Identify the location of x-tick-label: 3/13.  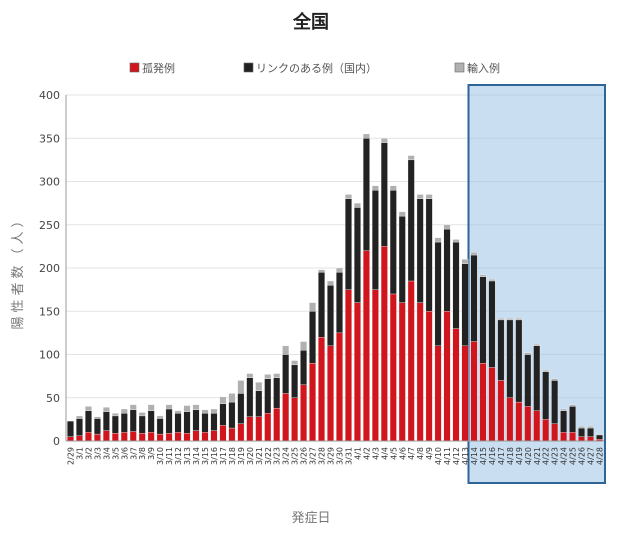
(187, 456).